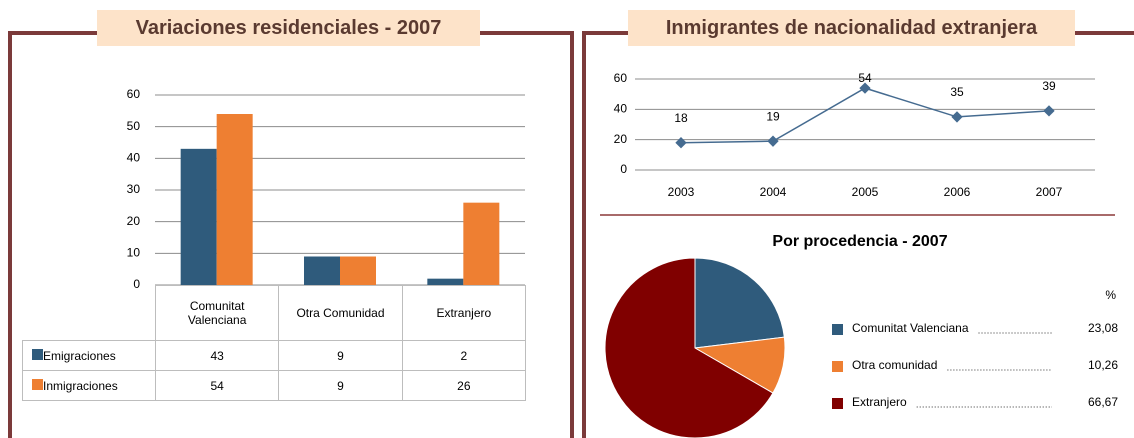 The height and width of the screenshot is (438, 1134). What do you see at coordinates (1103, 402) in the screenshot?
I see `value-label: 66,67` at bounding box center [1103, 402].